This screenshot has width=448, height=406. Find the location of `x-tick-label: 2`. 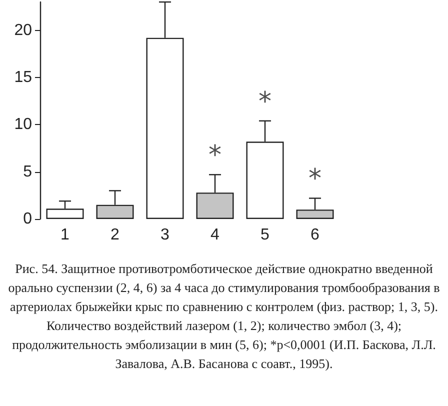

x-tick-label: 2 is located at coordinates (115, 235).